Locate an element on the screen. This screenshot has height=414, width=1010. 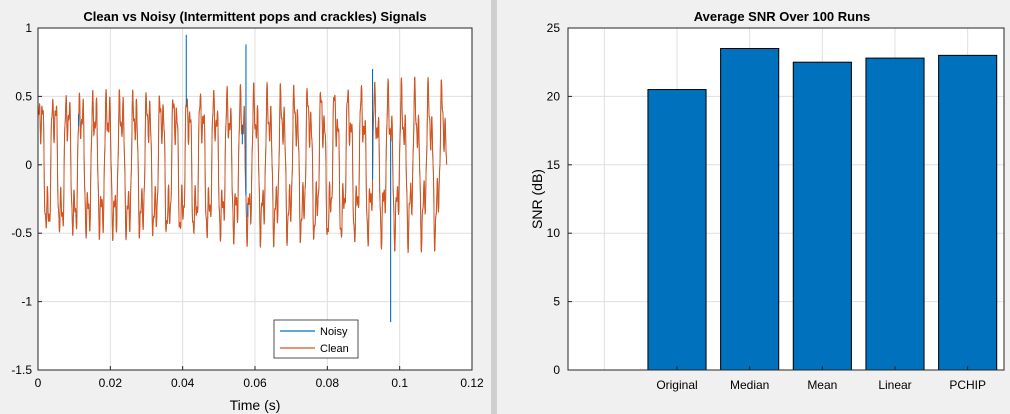
line-chart-x-tick-label: 0.12 is located at coordinates (472, 383).